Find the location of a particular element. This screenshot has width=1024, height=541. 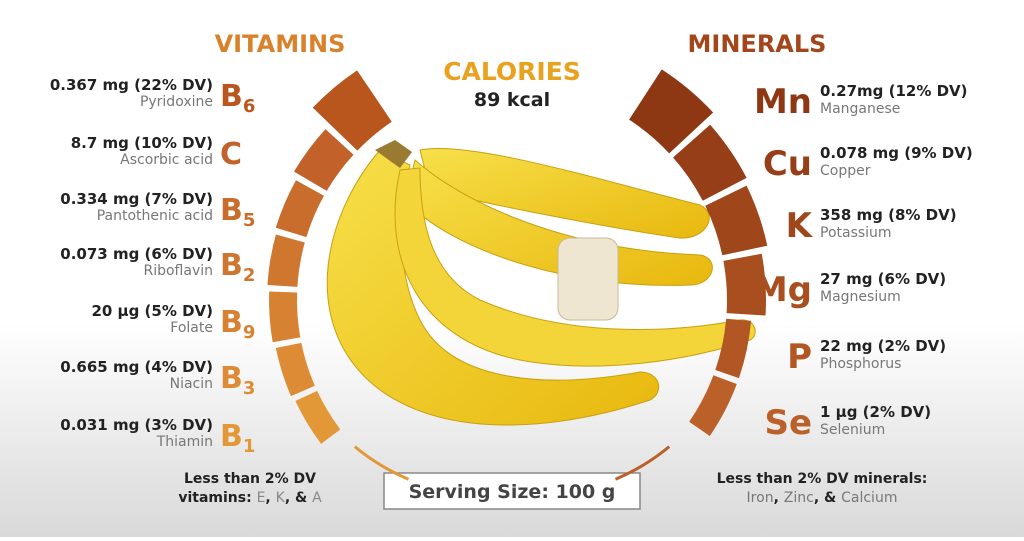

vitamins-title: VITAMINS is located at coordinates (280, 44).